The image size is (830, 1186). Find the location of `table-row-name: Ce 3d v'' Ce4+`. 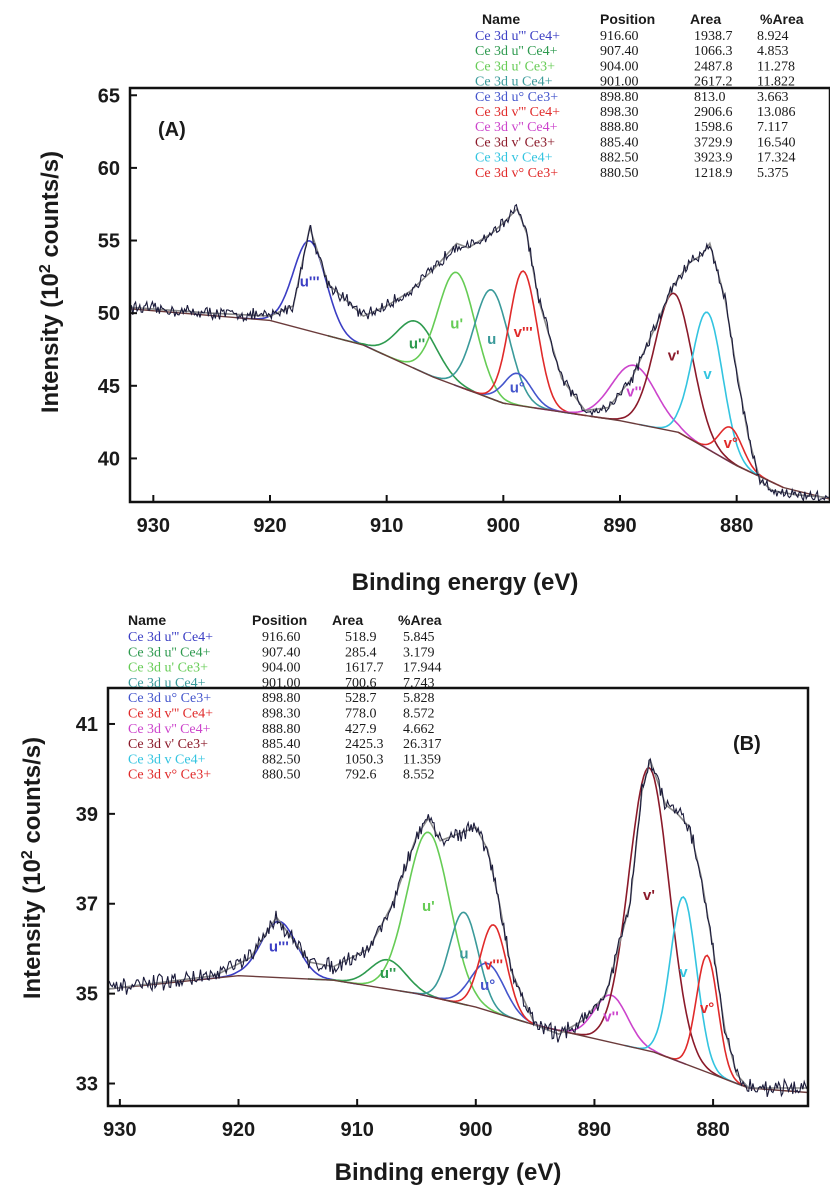

table-row-name: Ce 3d v'' Ce4+ is located at coordinates (169, 729).